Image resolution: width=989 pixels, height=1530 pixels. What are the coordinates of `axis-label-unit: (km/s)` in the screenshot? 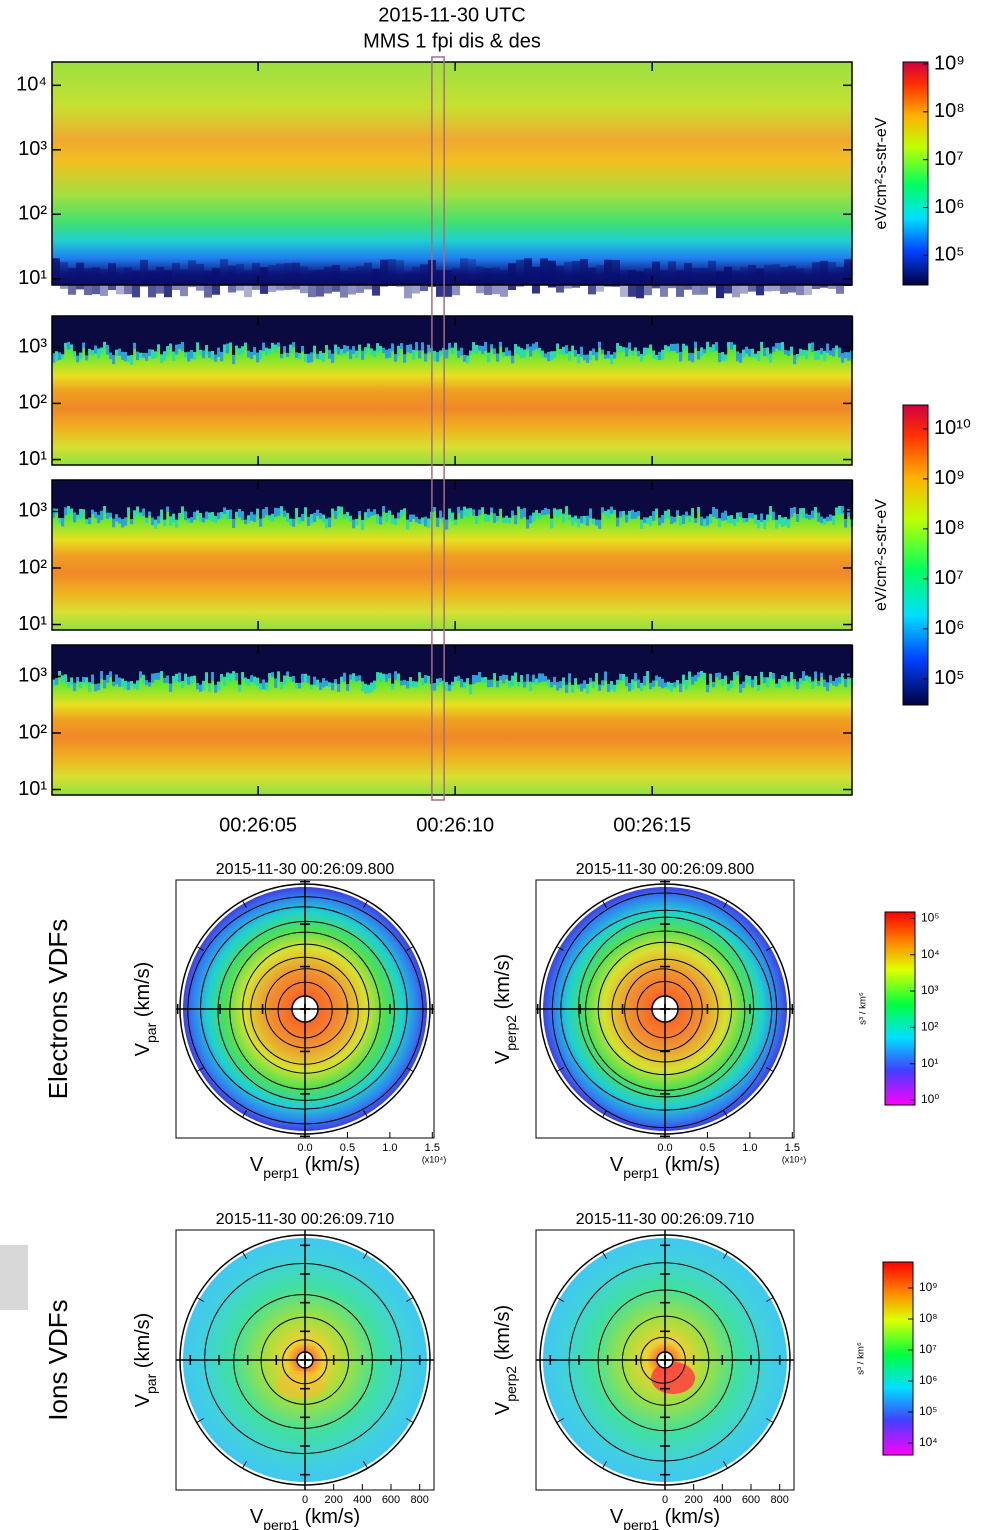 It's located at (503, 1335).